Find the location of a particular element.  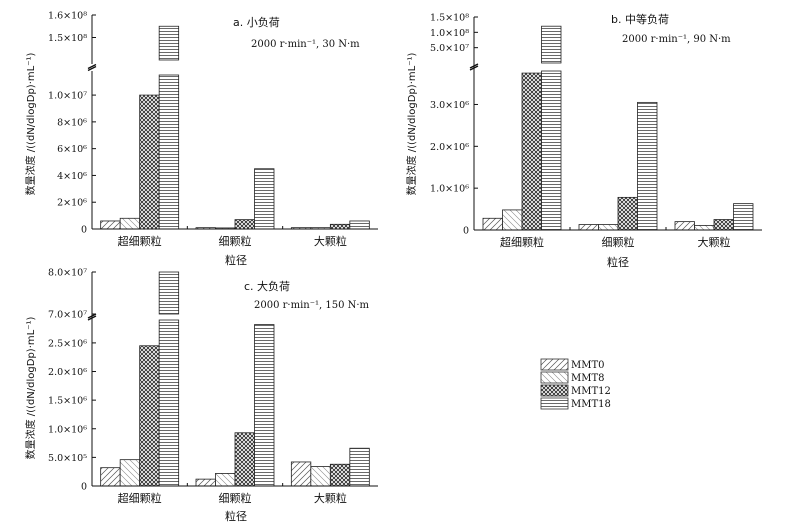

panel-a-ylabel: 数量浓度 /((dN/dlogDp)·mL⁻¹) is located at coordinates (30, 124).